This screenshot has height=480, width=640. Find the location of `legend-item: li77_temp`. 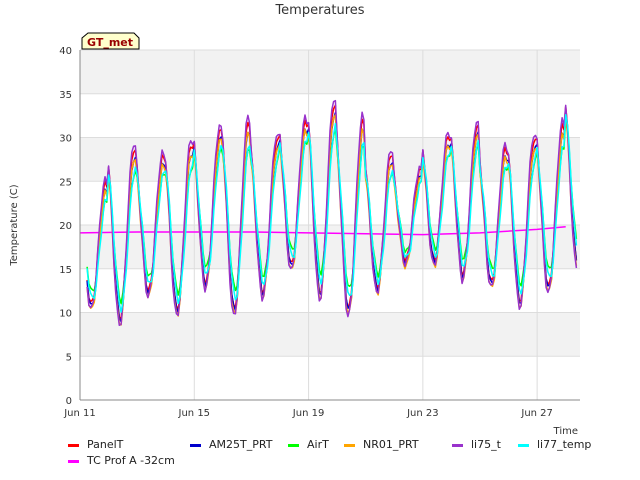

legend-item: li77_temp is located at coordinates (554, 444).